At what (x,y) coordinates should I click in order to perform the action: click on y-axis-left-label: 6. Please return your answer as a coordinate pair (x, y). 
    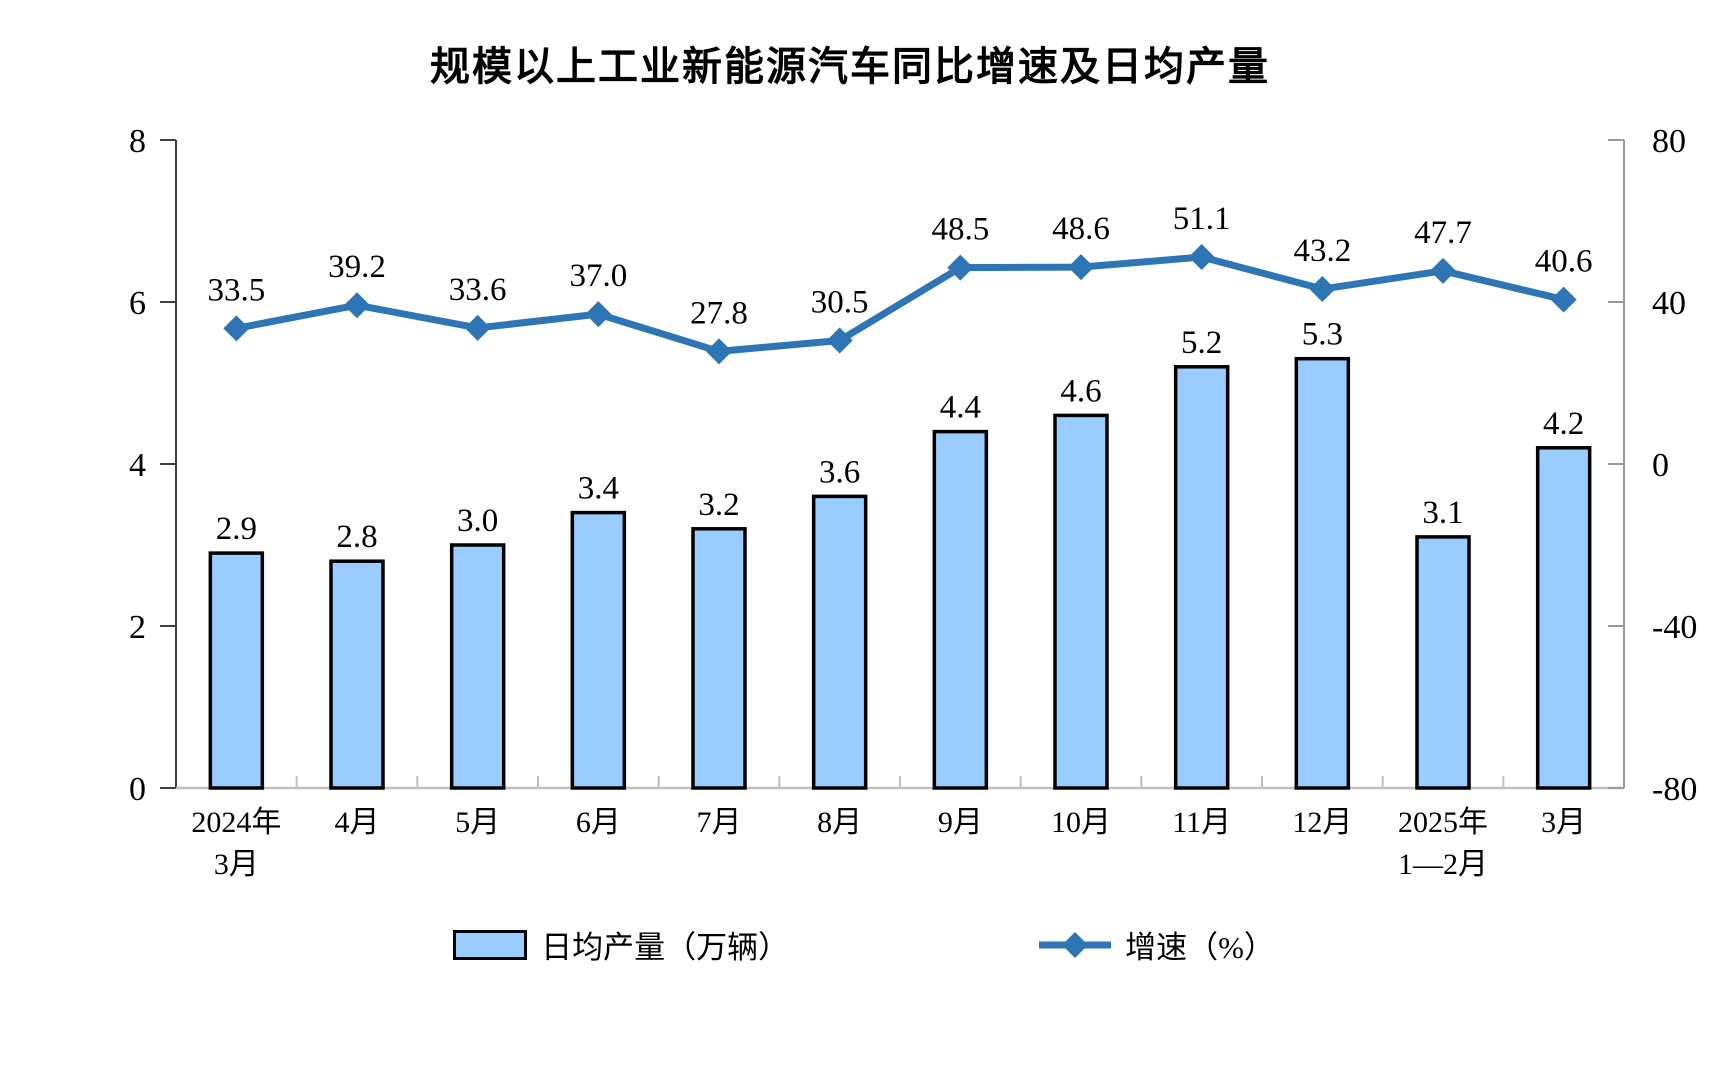
    Looking at the image, I should click on (137, 303).